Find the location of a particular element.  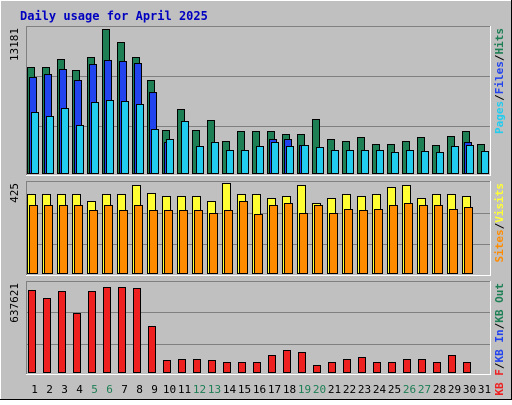

x-tick-label-day-8: 8 is located at coordinates (139, 389).